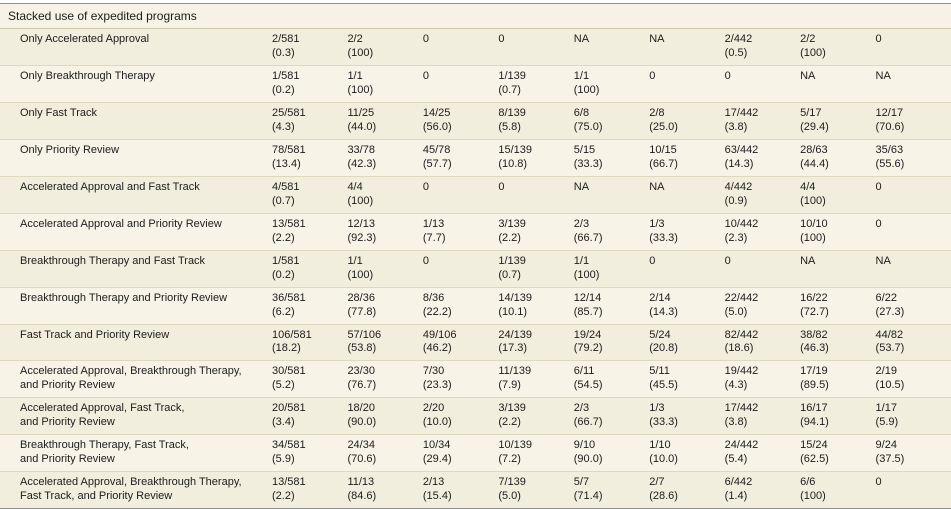  I want to click on data-cell: 10/34 (29.4), so click(437, 452).